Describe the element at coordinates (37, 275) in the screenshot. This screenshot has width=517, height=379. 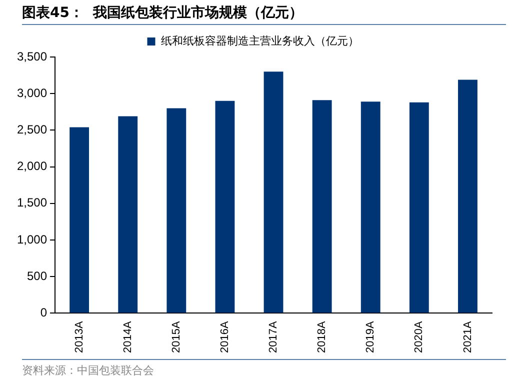
I see `y-tick-label: 500` at that location.